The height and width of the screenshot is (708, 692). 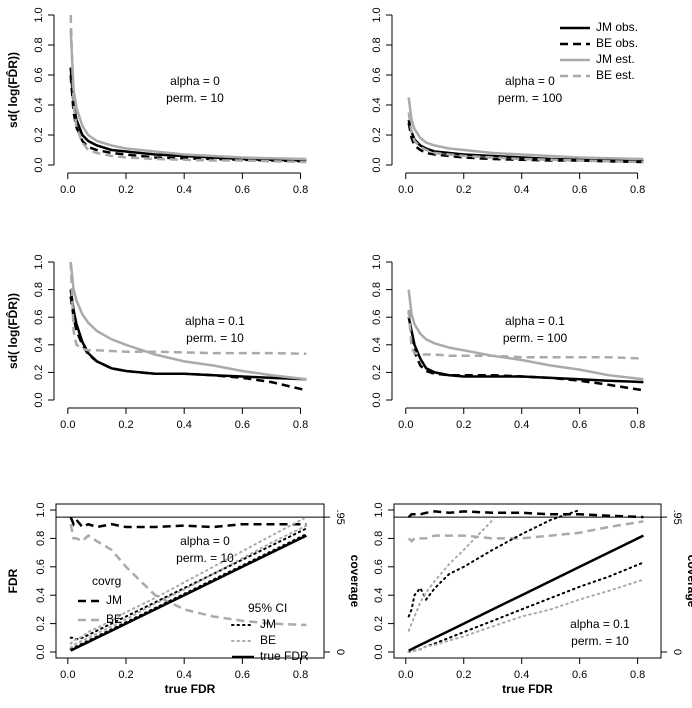 What do you see at coordinates (677, 516) in the screenshot?
I see `y2-tick-label: .95` at bounding box center [677, 516].